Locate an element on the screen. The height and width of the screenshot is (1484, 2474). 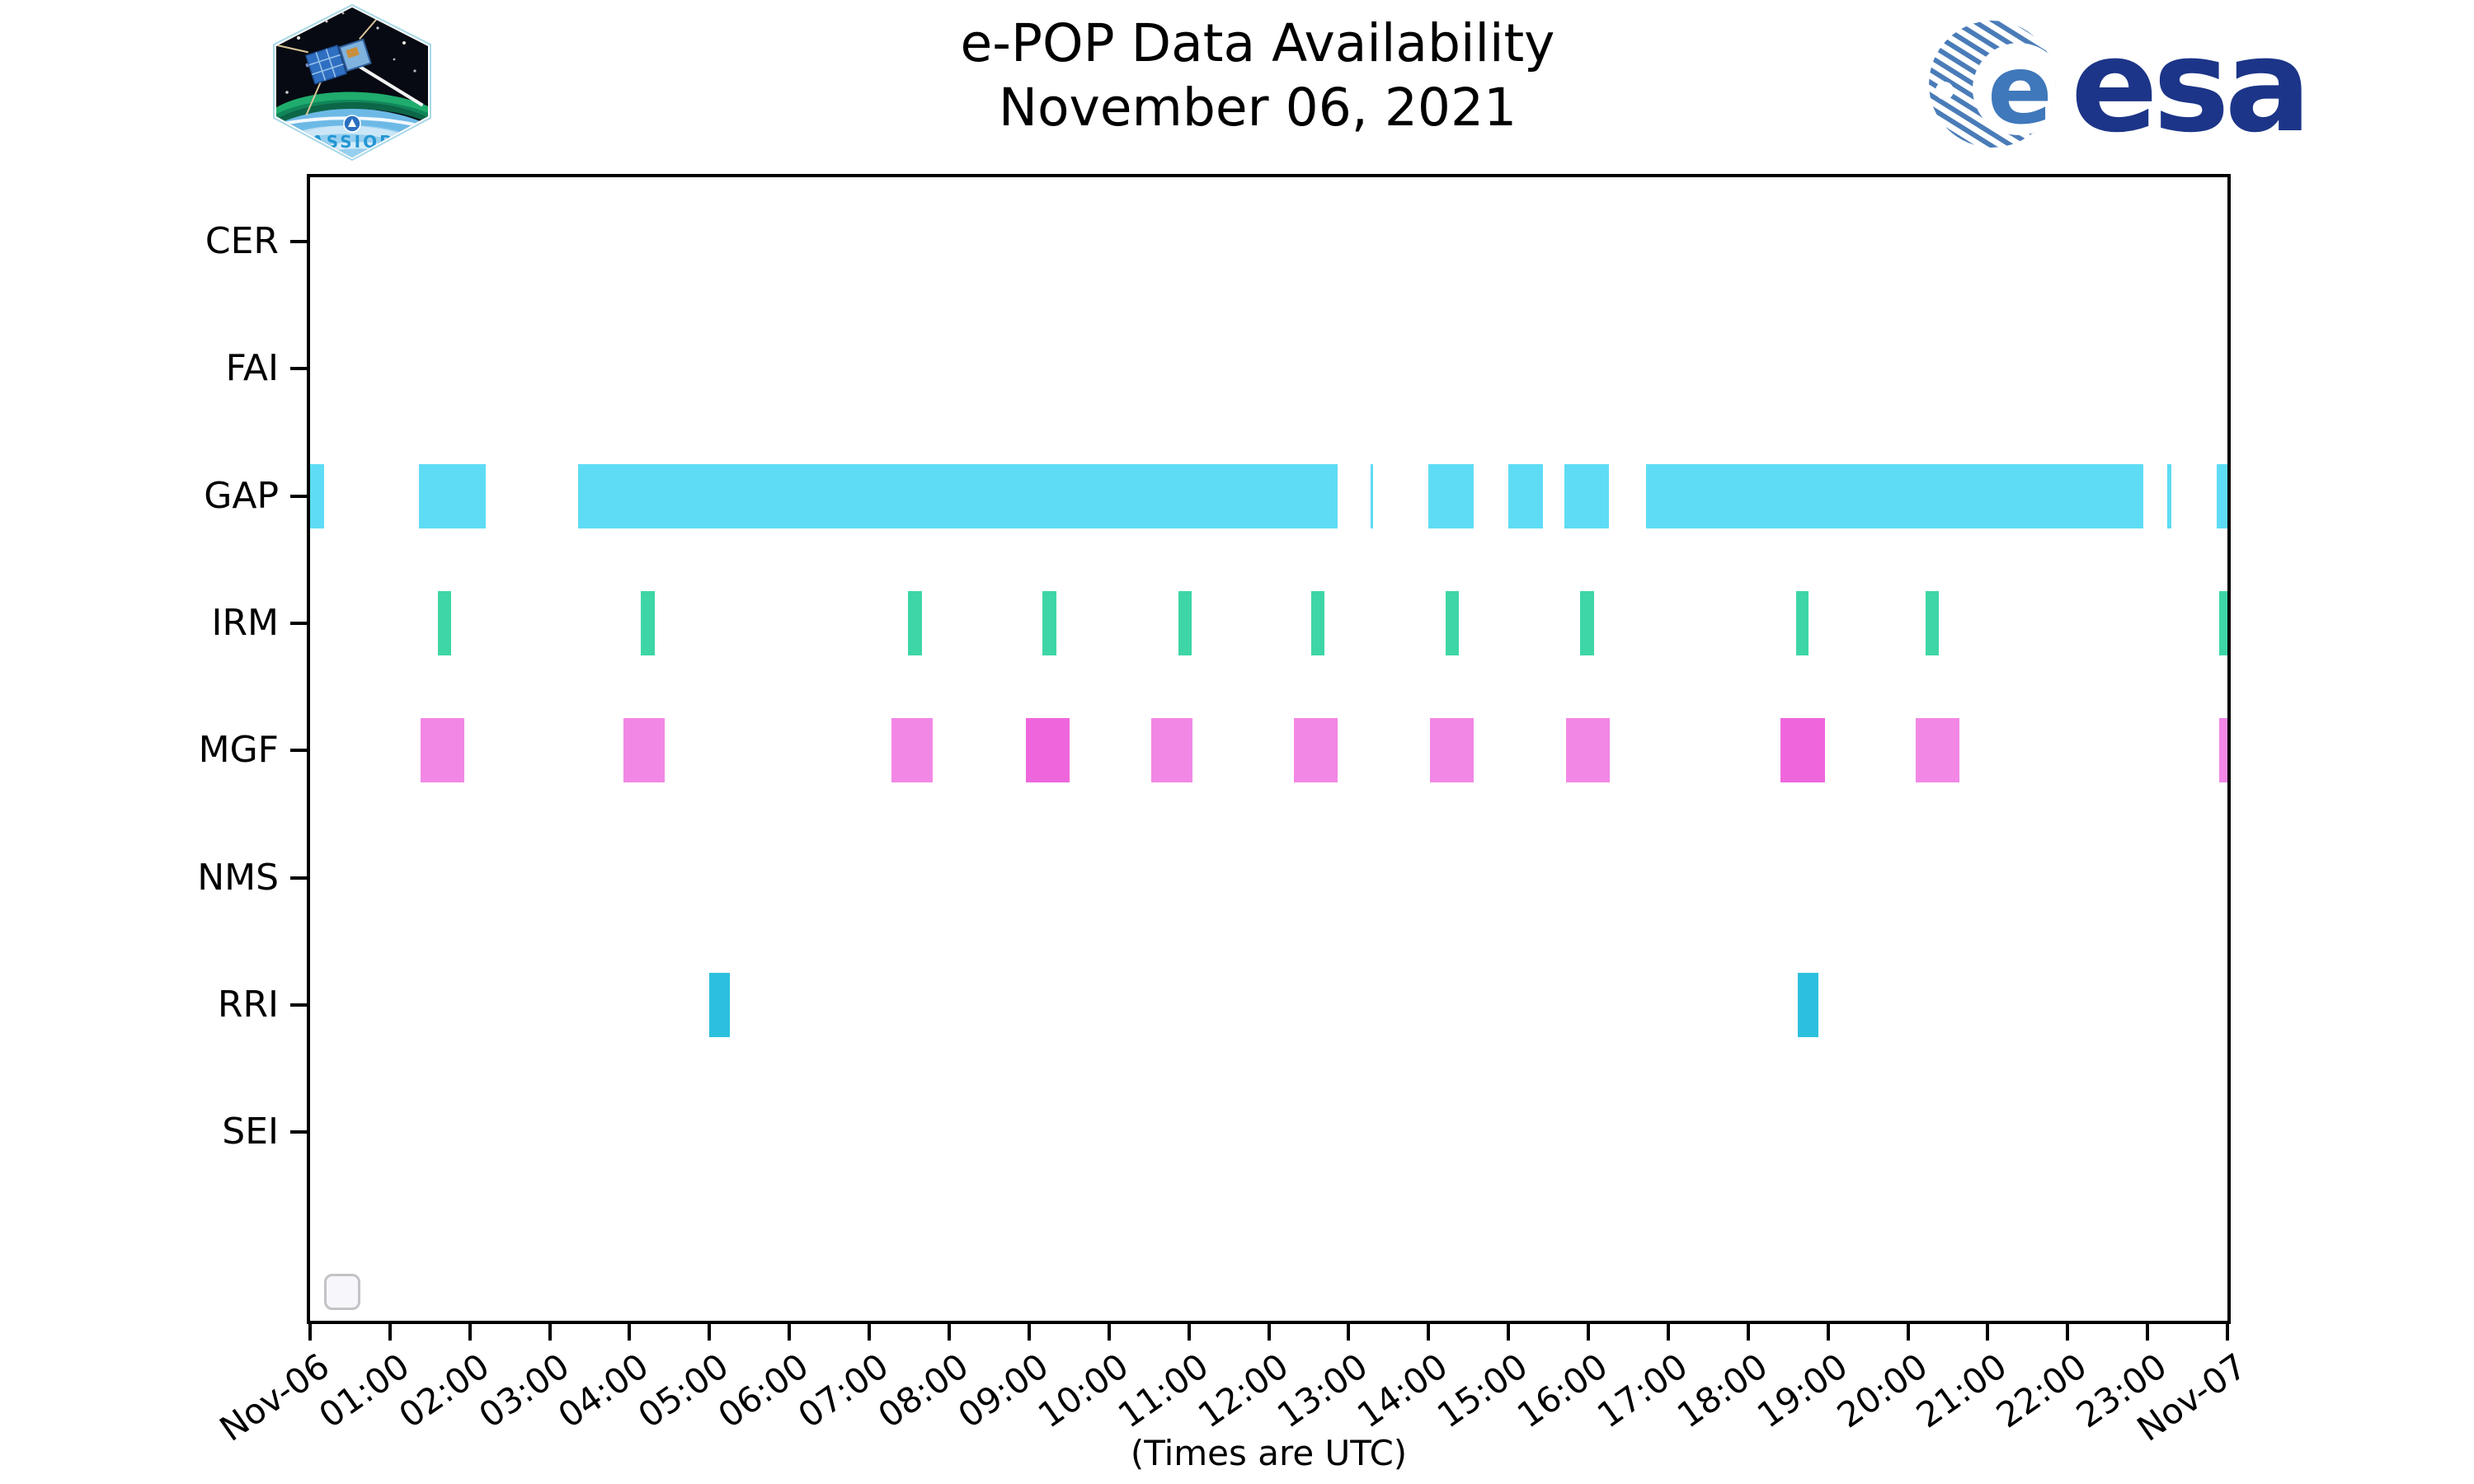
esa-logo: e esa is located at coordinates (2120, 84).